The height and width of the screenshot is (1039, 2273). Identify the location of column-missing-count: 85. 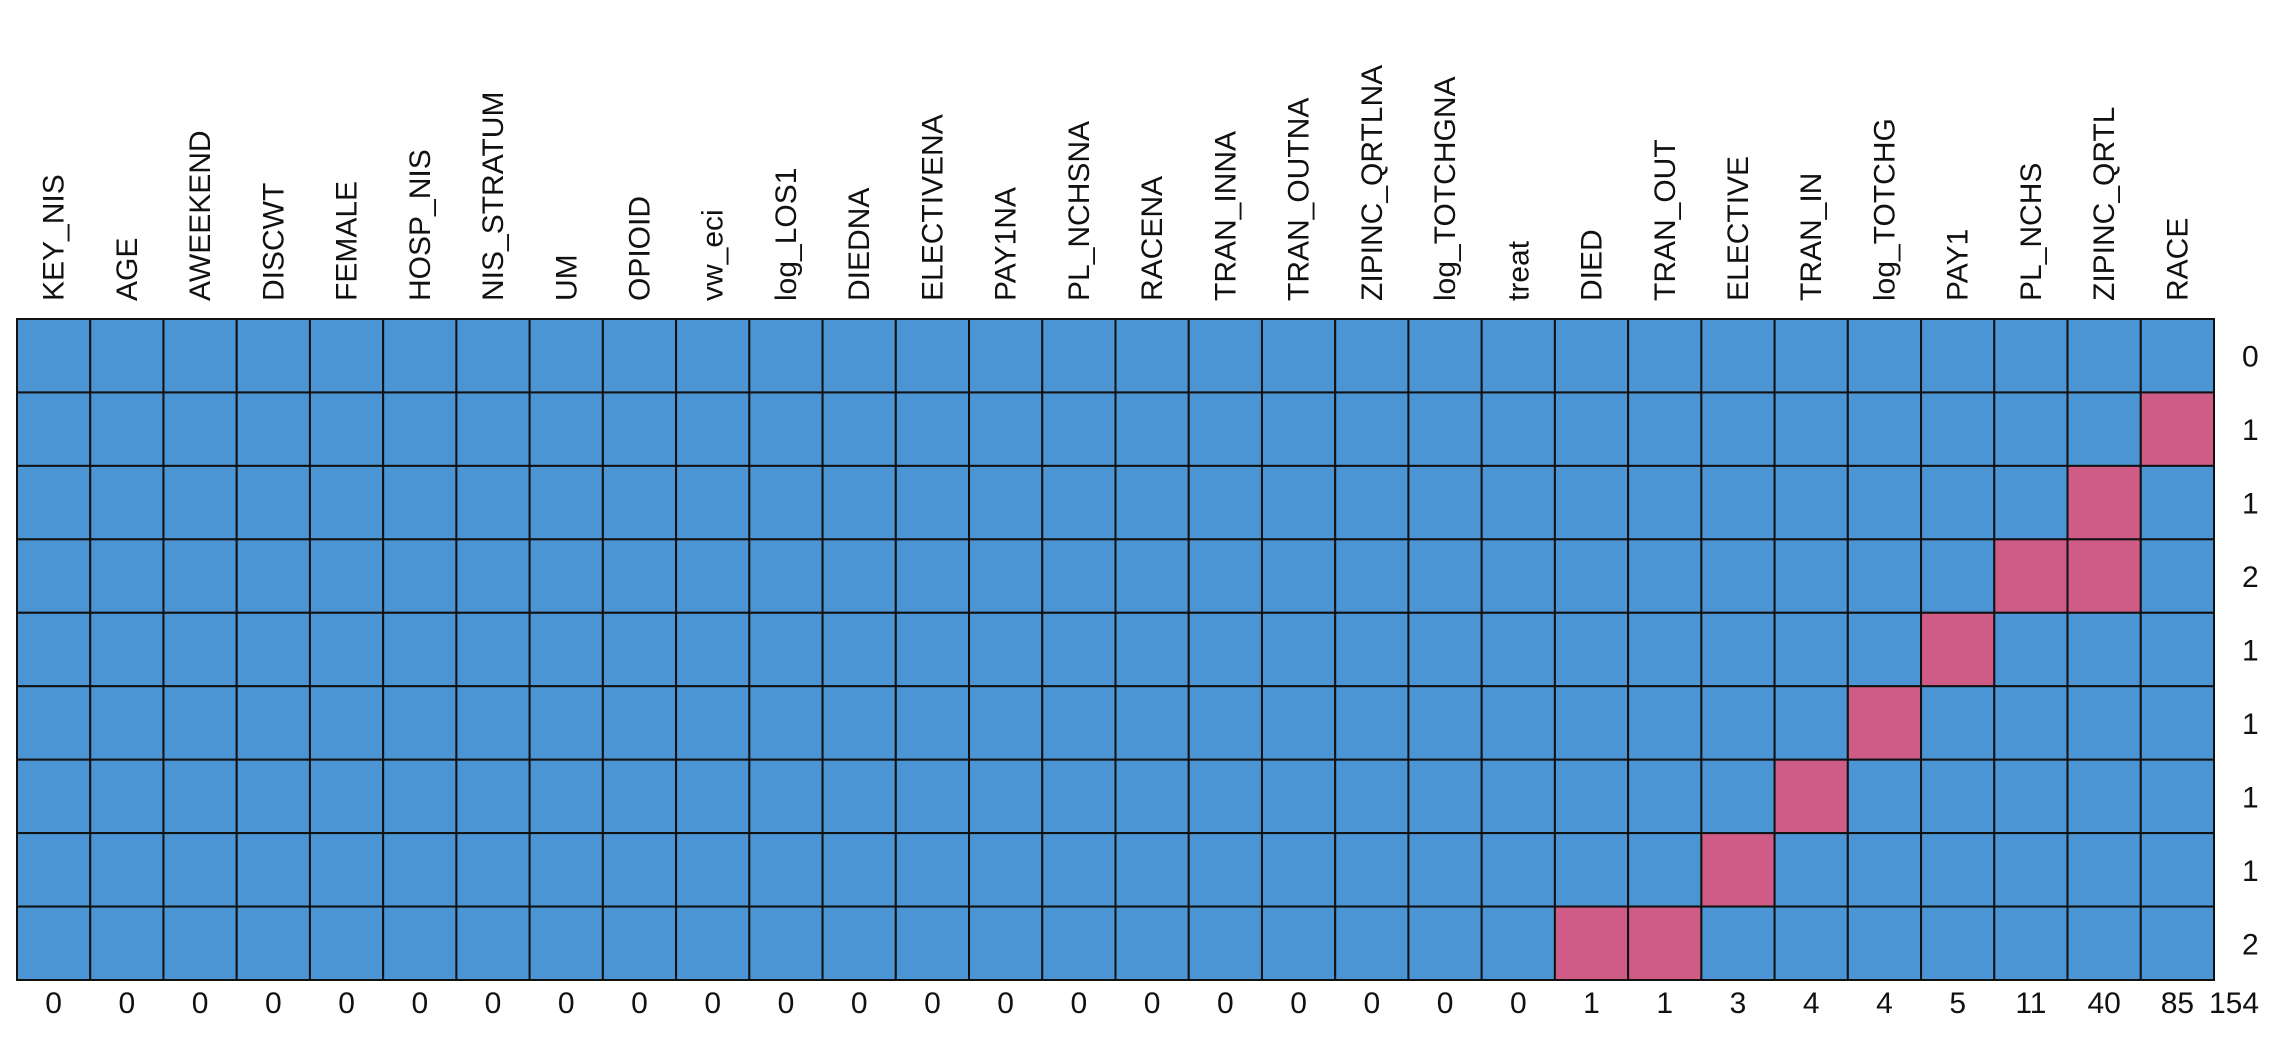
(2177, 1003).